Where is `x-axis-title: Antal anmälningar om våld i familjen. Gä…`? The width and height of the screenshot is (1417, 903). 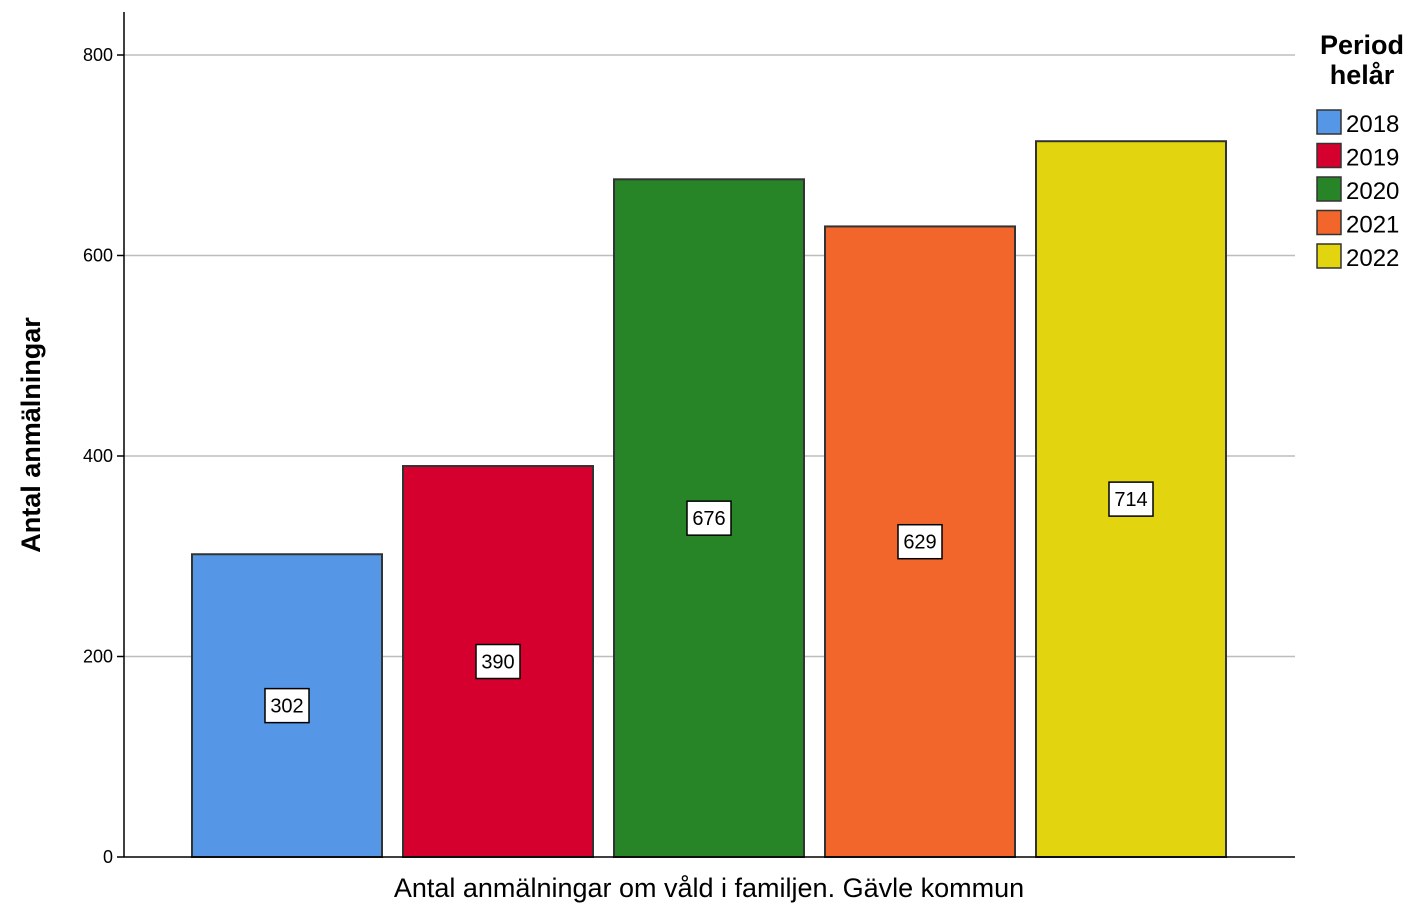 x-axis-title: Antal anmälningar om våld i familjen. Gä… is located at coordinates (709, 888).